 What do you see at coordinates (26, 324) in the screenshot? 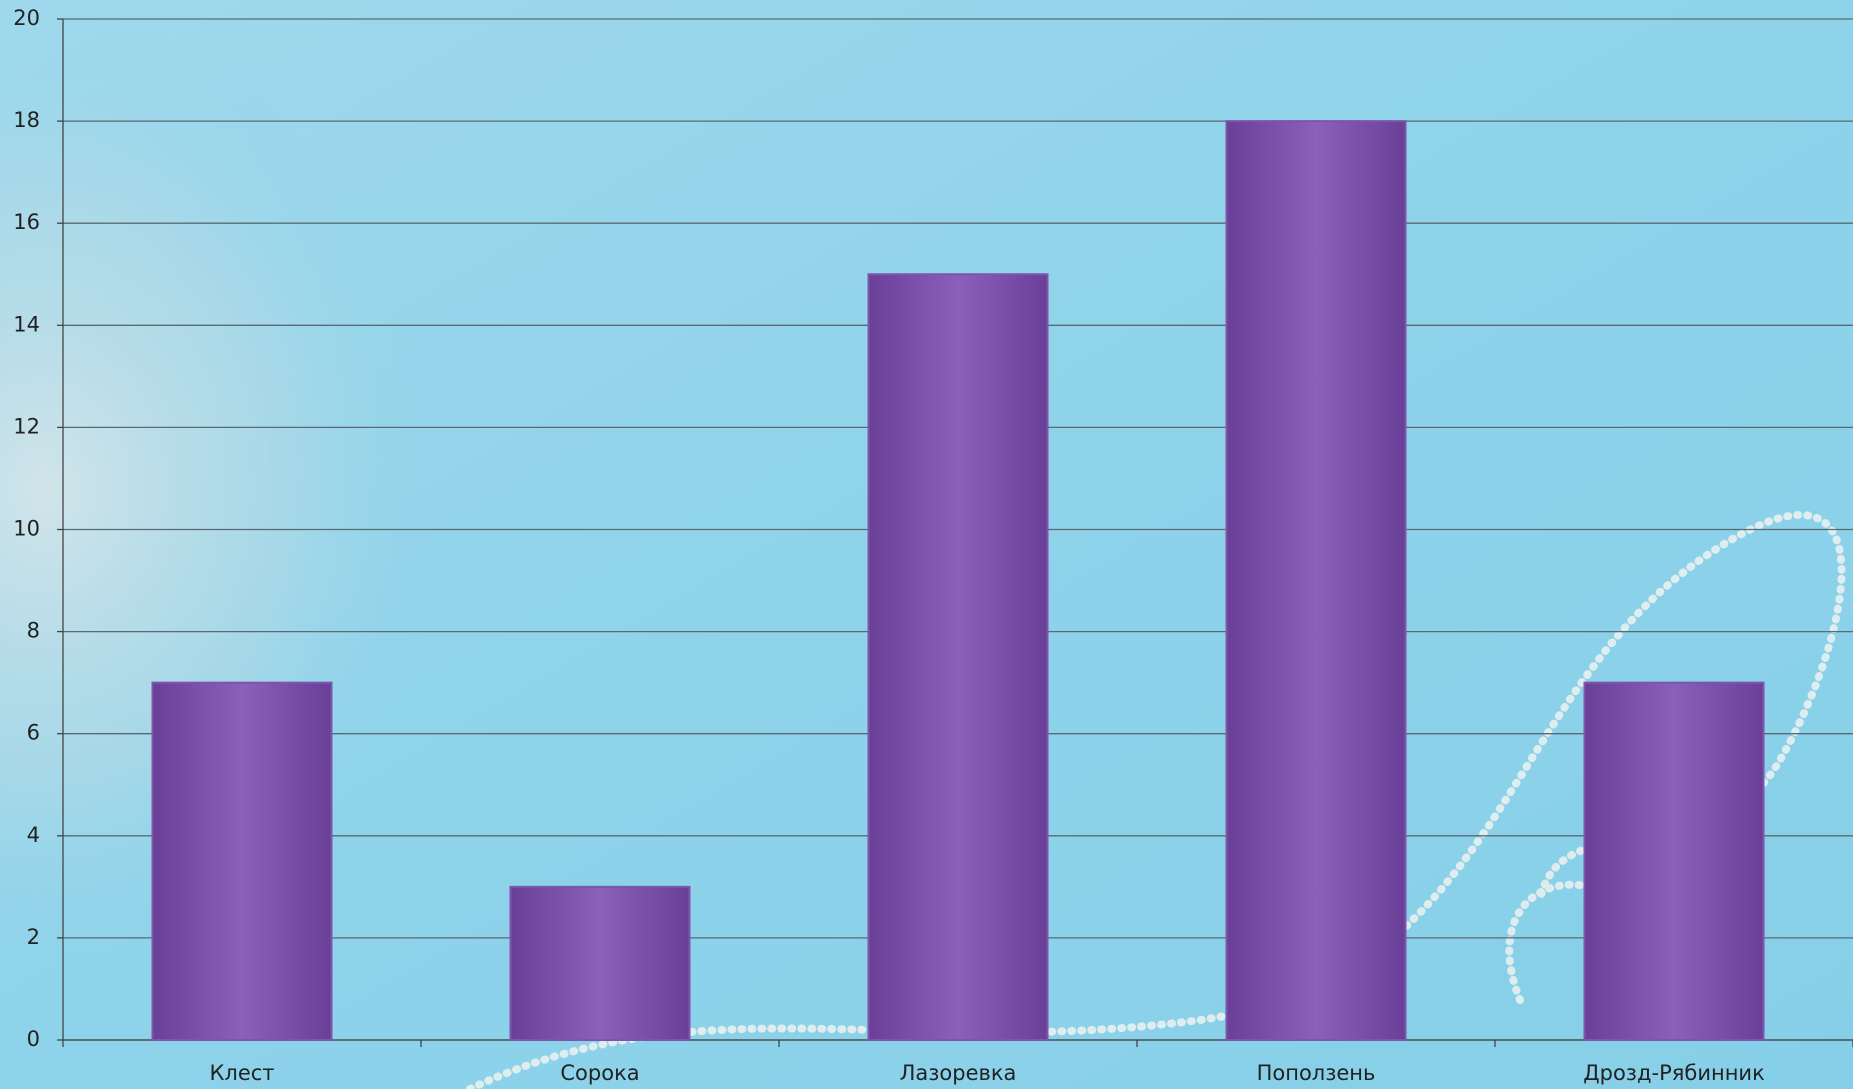
I see `y-tick-label: 14` at bounding box center [26, 324].